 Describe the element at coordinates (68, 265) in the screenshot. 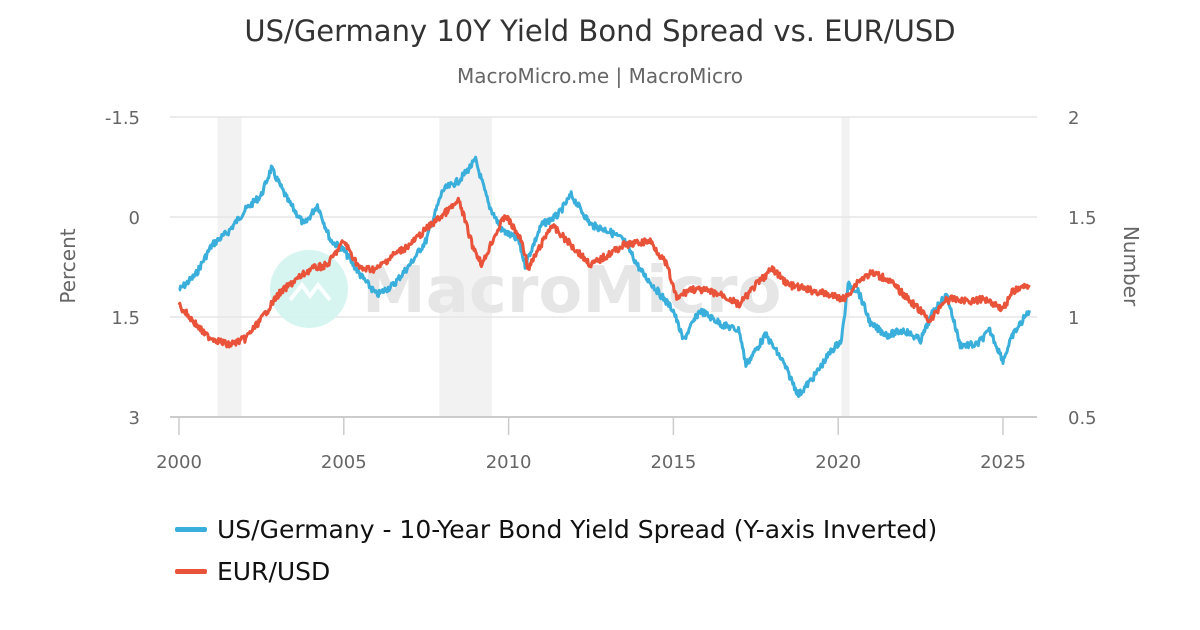

I see `left-axis-title: Percent` at that location.